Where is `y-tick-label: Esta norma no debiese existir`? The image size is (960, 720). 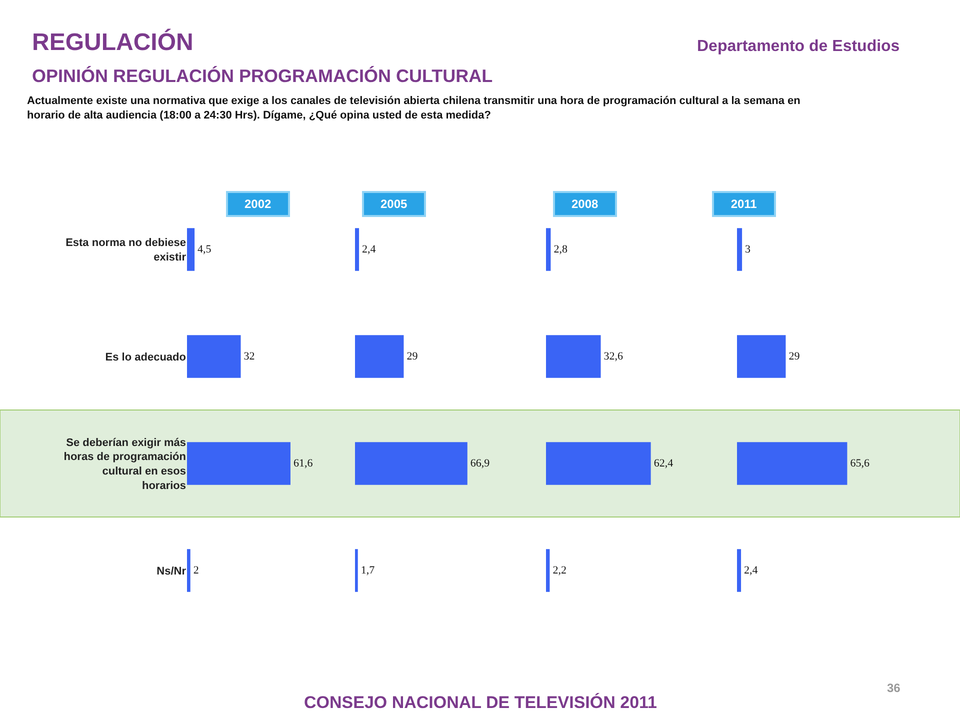
y-tick-label: Esta norma no debiese existir is located at coordinates (126, 250).